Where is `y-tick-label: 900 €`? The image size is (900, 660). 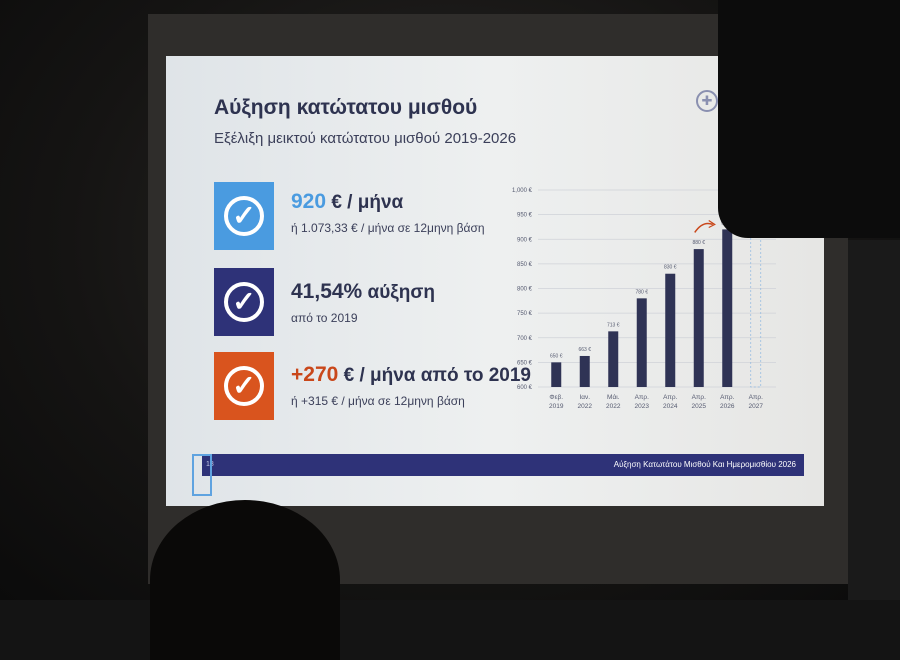 y-tick-label: 900 € is located at coordinates (525, 240).